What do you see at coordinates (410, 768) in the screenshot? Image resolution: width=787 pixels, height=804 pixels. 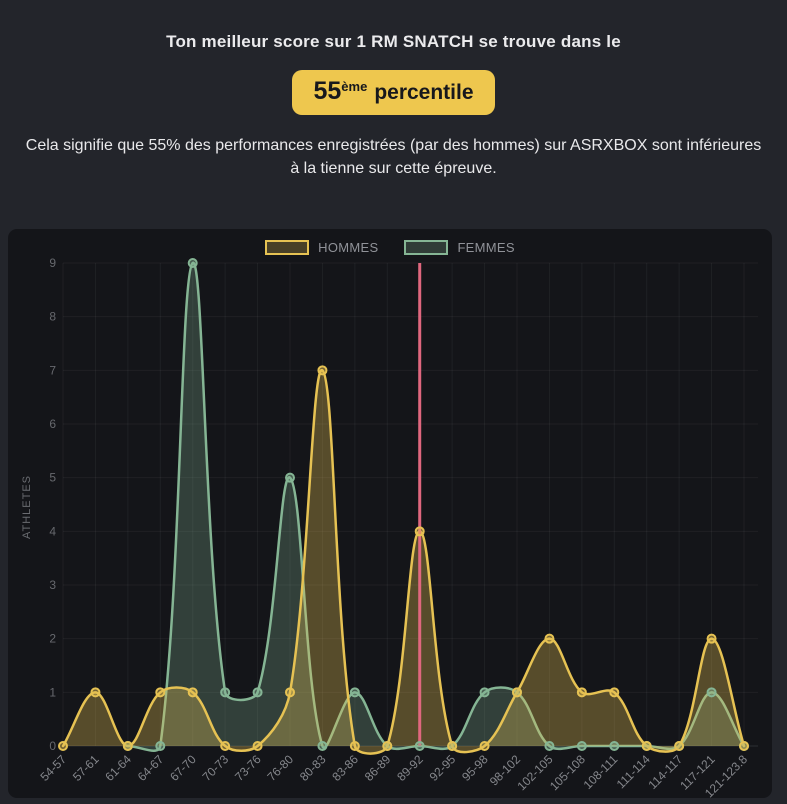 I see `svg-text: 89-92` at bounding box center [410, 768].